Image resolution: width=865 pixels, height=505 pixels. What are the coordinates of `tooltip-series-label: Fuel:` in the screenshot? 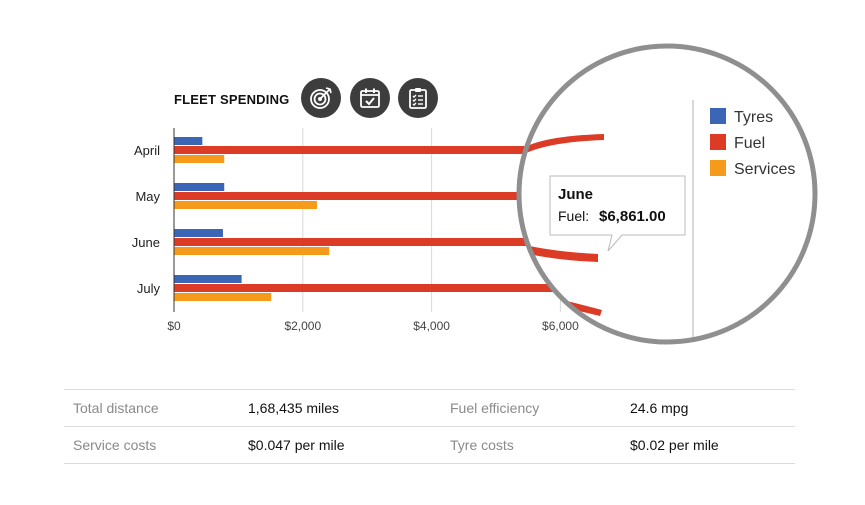 It's located at (573, 216).